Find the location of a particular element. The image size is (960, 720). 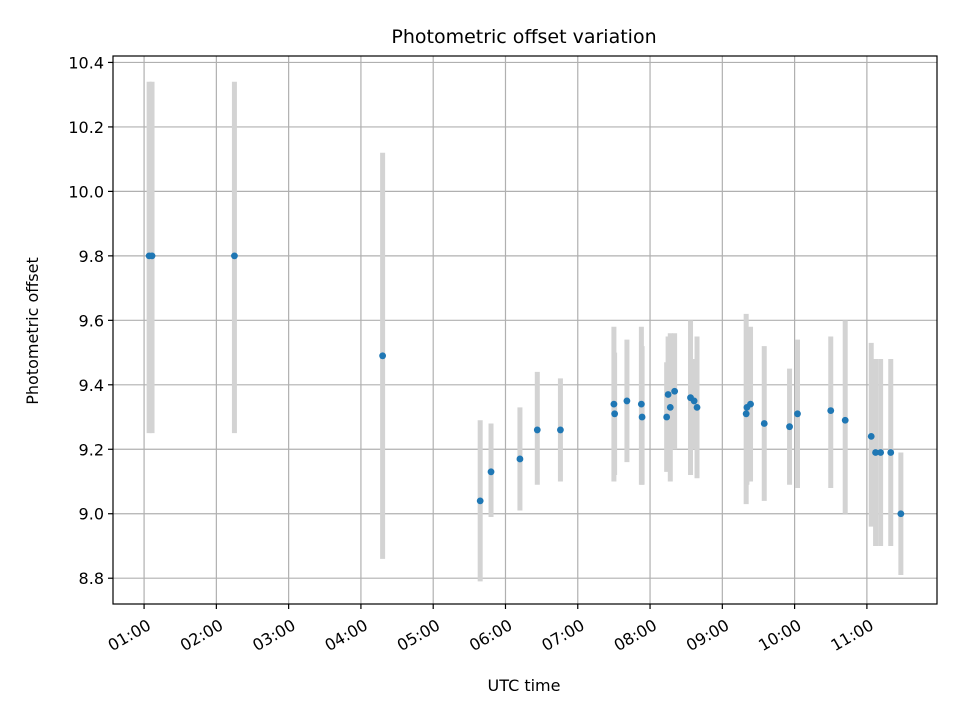

y-tick-label: 9.8 is located at coordinates (91, 256).